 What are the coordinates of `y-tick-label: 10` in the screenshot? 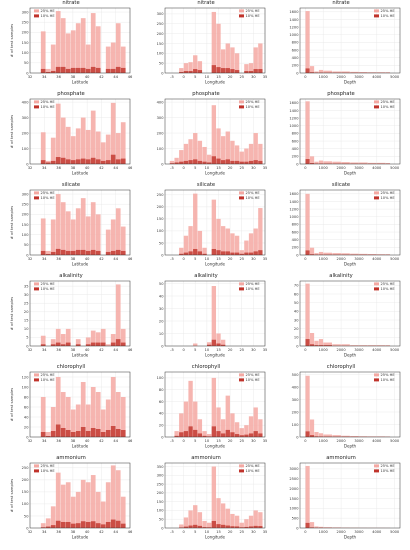 It's located at (26, 329).